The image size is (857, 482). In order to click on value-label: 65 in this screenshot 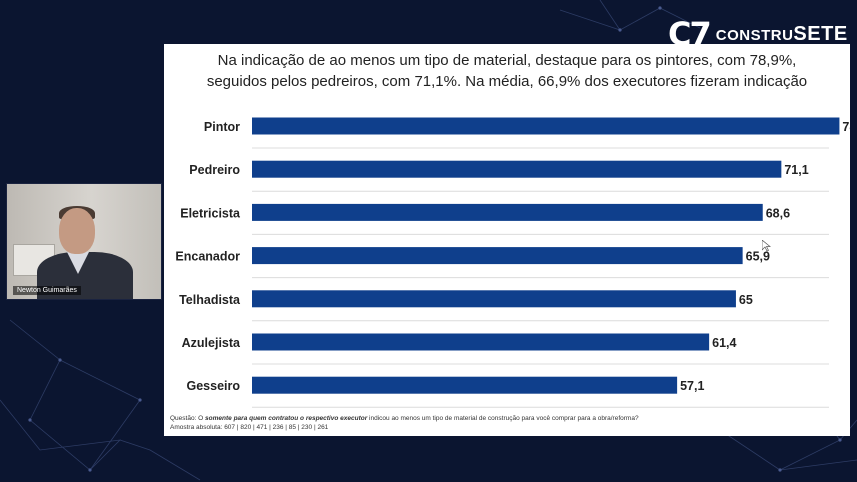, I will do `click(746, 300)`.